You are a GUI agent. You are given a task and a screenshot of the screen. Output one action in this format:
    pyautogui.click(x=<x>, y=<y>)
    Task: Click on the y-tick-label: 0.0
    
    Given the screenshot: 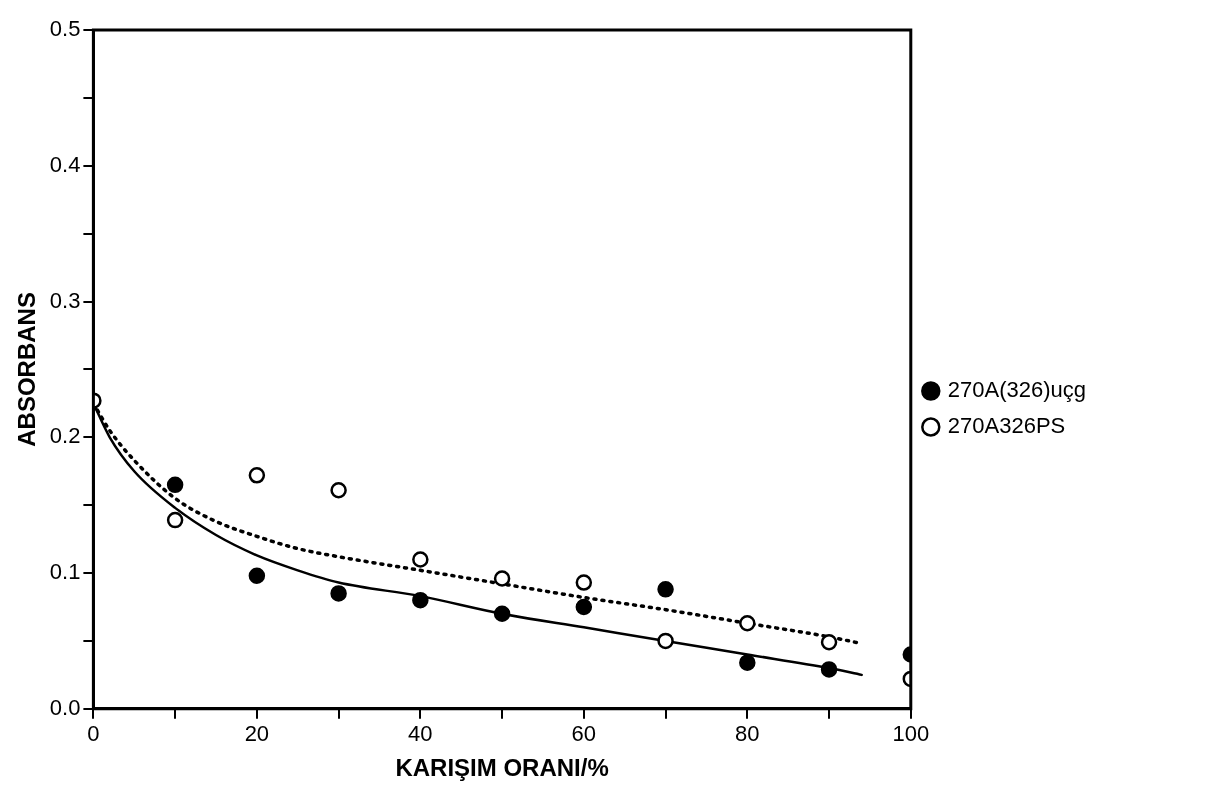 What is the action you would take?
    pyautogui.click(x=65, y=707)
    